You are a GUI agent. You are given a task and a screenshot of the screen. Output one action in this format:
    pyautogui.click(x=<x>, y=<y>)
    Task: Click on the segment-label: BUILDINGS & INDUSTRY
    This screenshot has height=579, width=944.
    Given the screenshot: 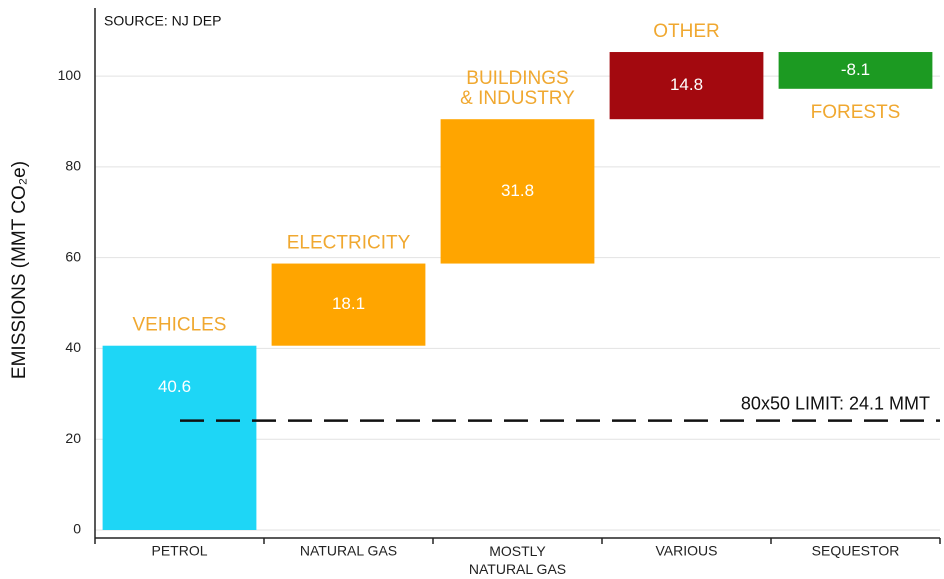 What is the action you would take?
    pyautogui.click(x=517, y=88)
    